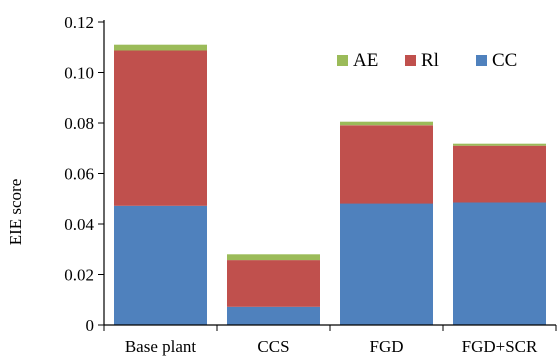 Image resolution: width=559 pixels, height=357 pixels. I want to click on y-tick-label: 0.02, so click(79, 275).